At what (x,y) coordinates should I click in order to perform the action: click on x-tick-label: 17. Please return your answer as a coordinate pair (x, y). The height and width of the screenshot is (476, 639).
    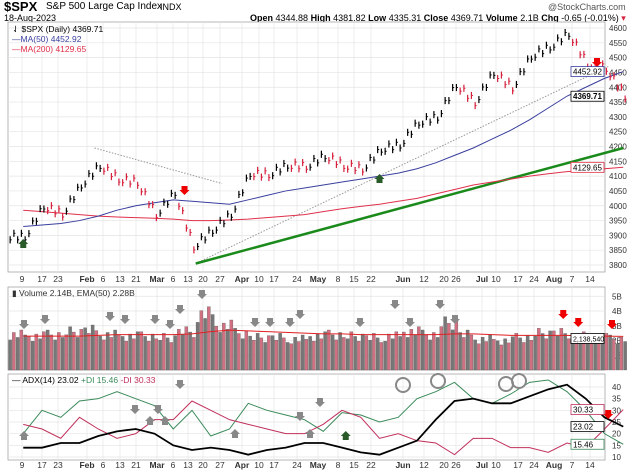
    Looking at the image, I should click on (42, 279).